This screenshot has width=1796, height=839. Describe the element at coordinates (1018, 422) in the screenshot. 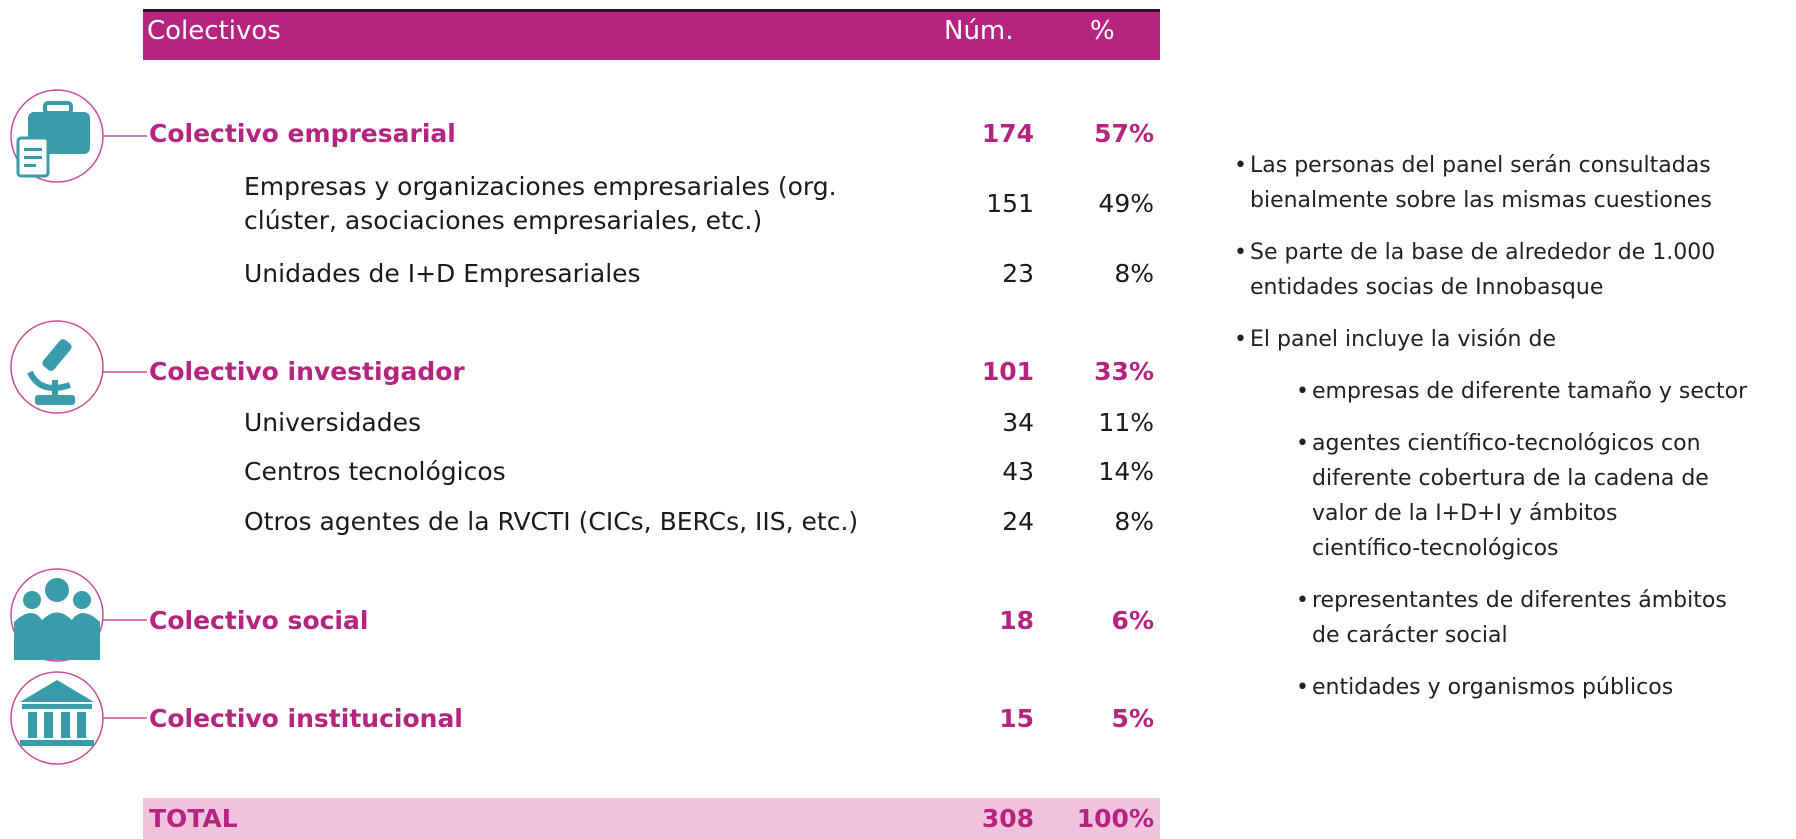

I see `num-cell: 34` at that location.